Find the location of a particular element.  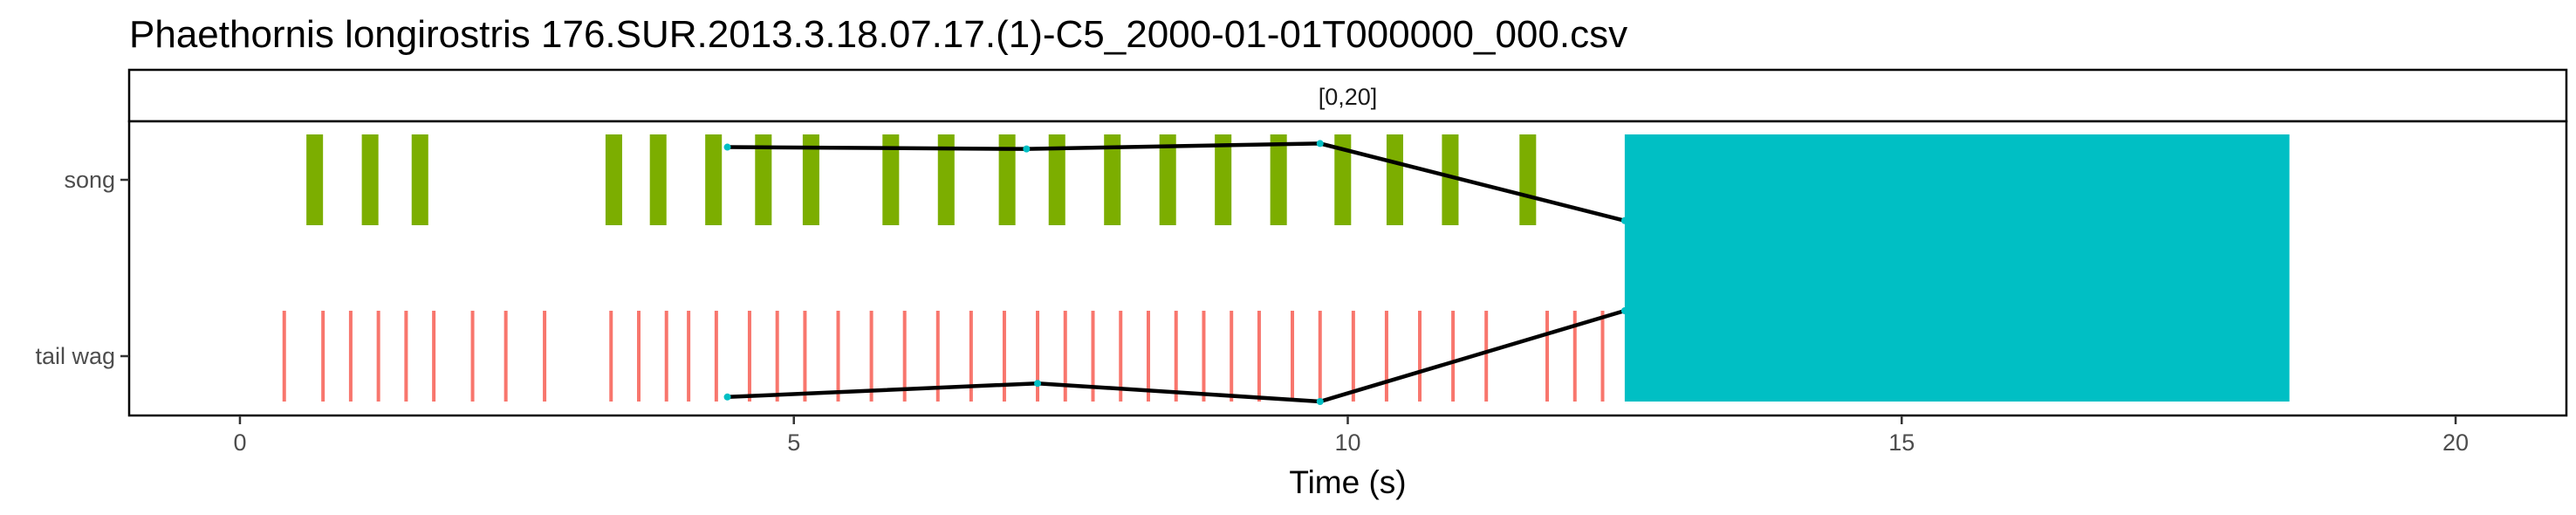

song-trend-line is located at coordinates (1176, 182).